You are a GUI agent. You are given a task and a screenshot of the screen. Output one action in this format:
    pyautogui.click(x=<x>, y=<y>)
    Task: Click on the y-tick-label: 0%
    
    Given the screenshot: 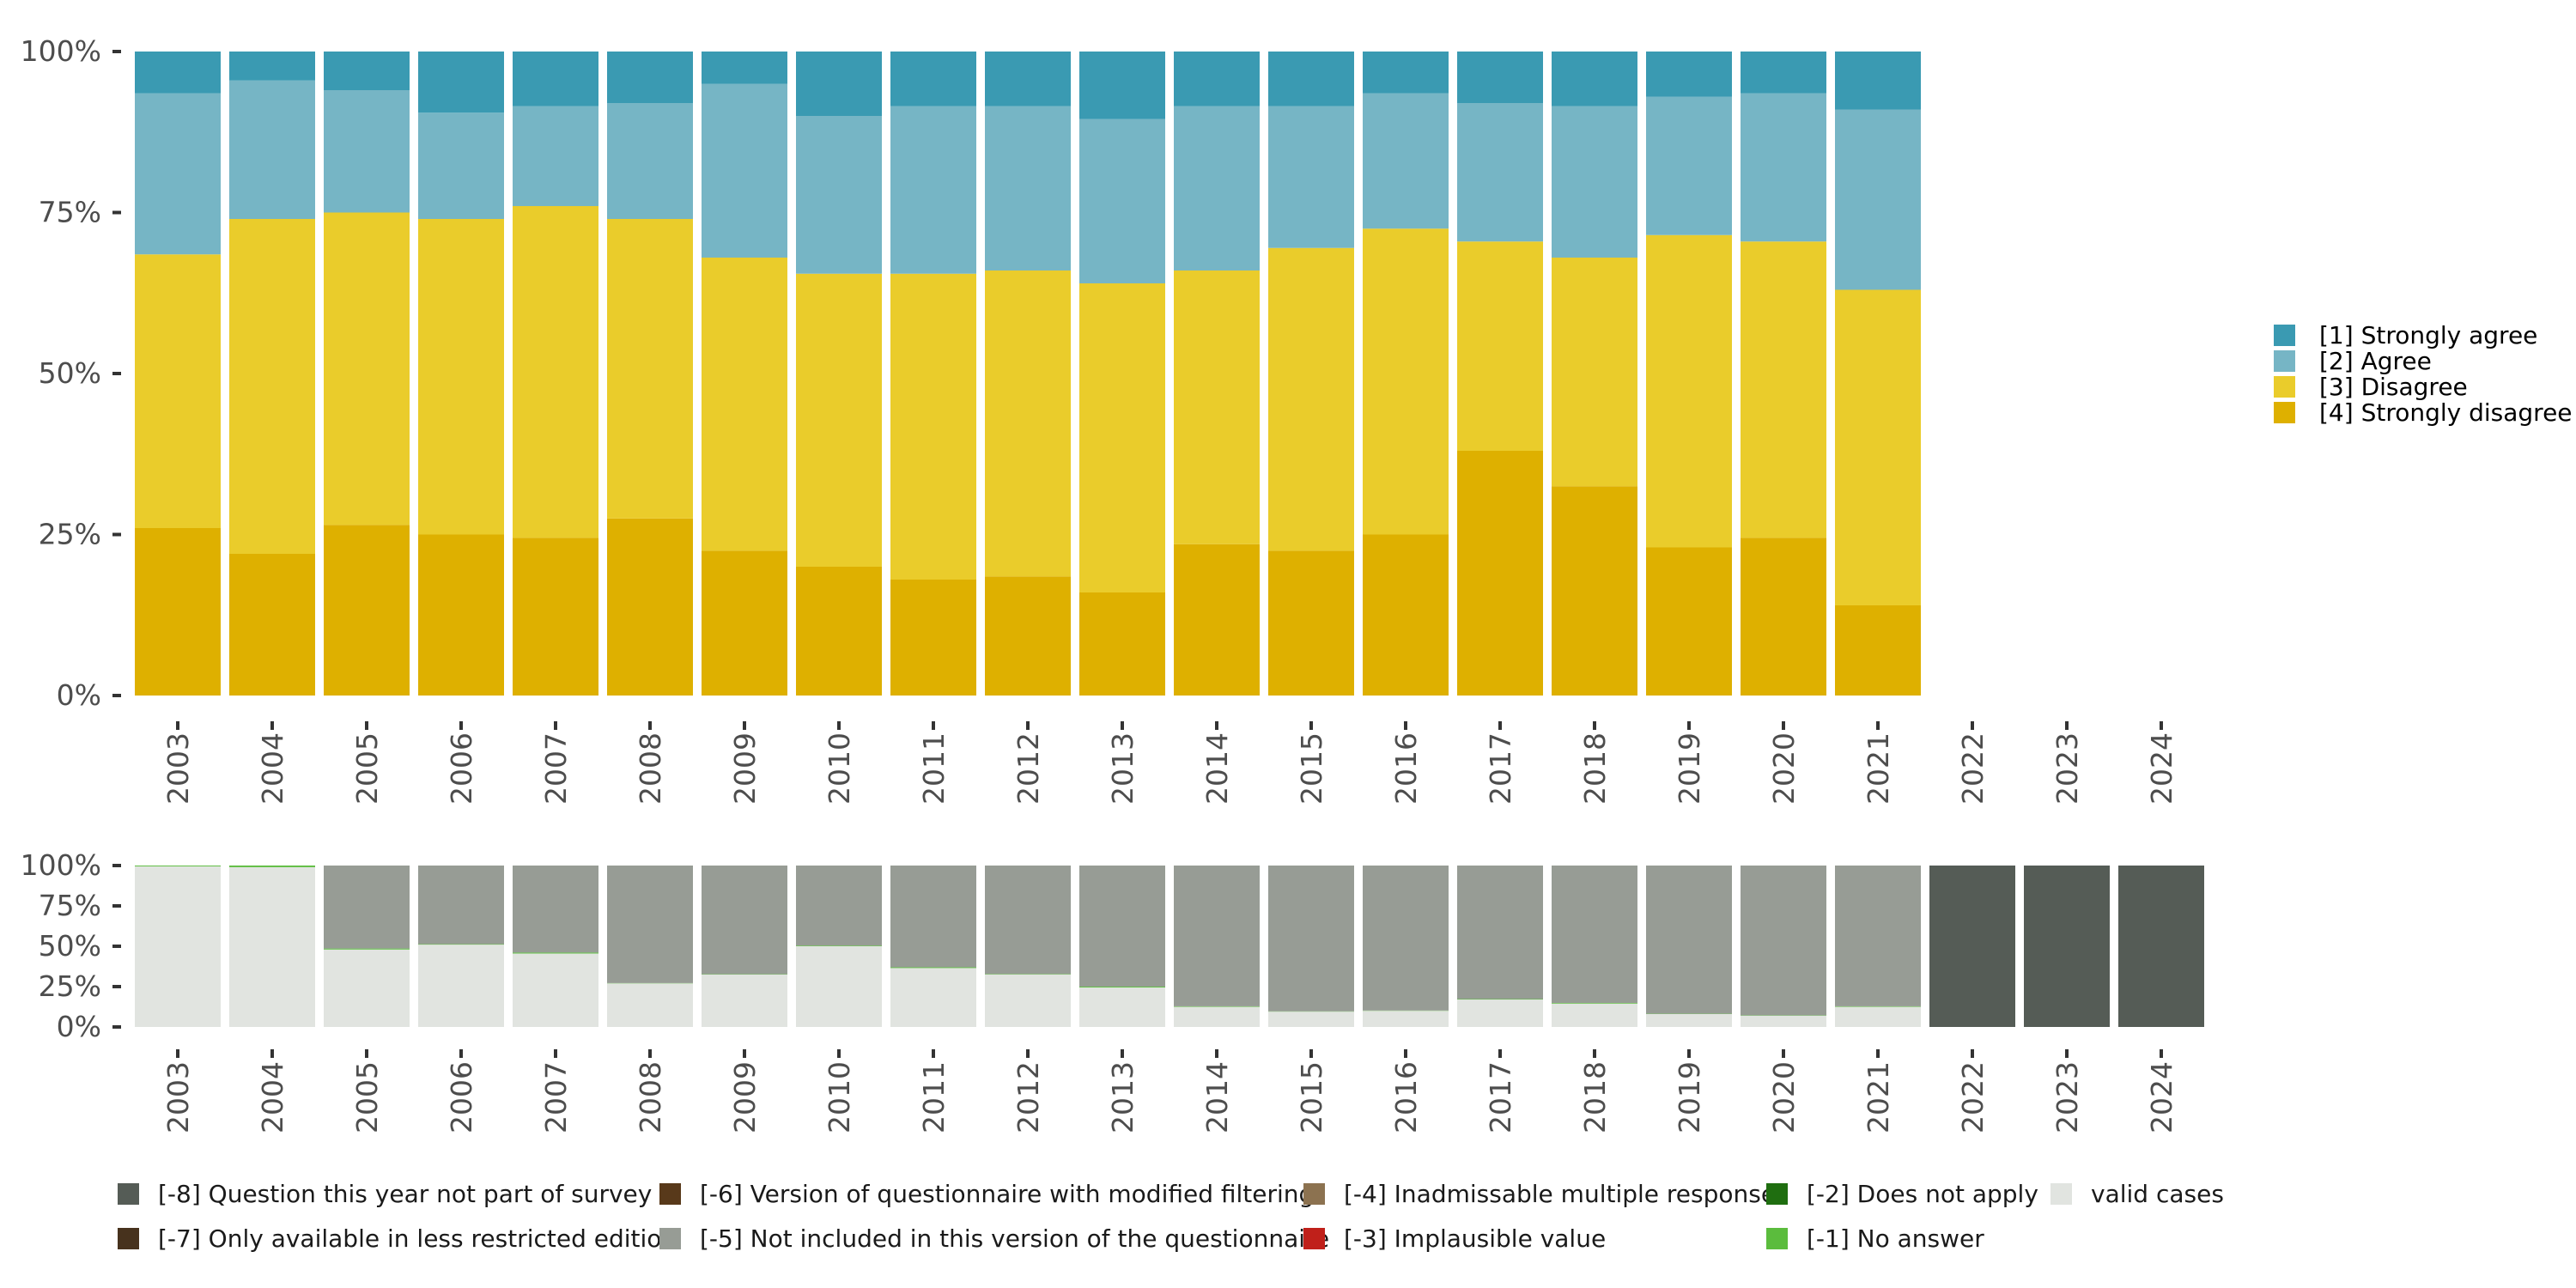 What is the action you would take?
    pyautogui.click(x=79, y=695)
    